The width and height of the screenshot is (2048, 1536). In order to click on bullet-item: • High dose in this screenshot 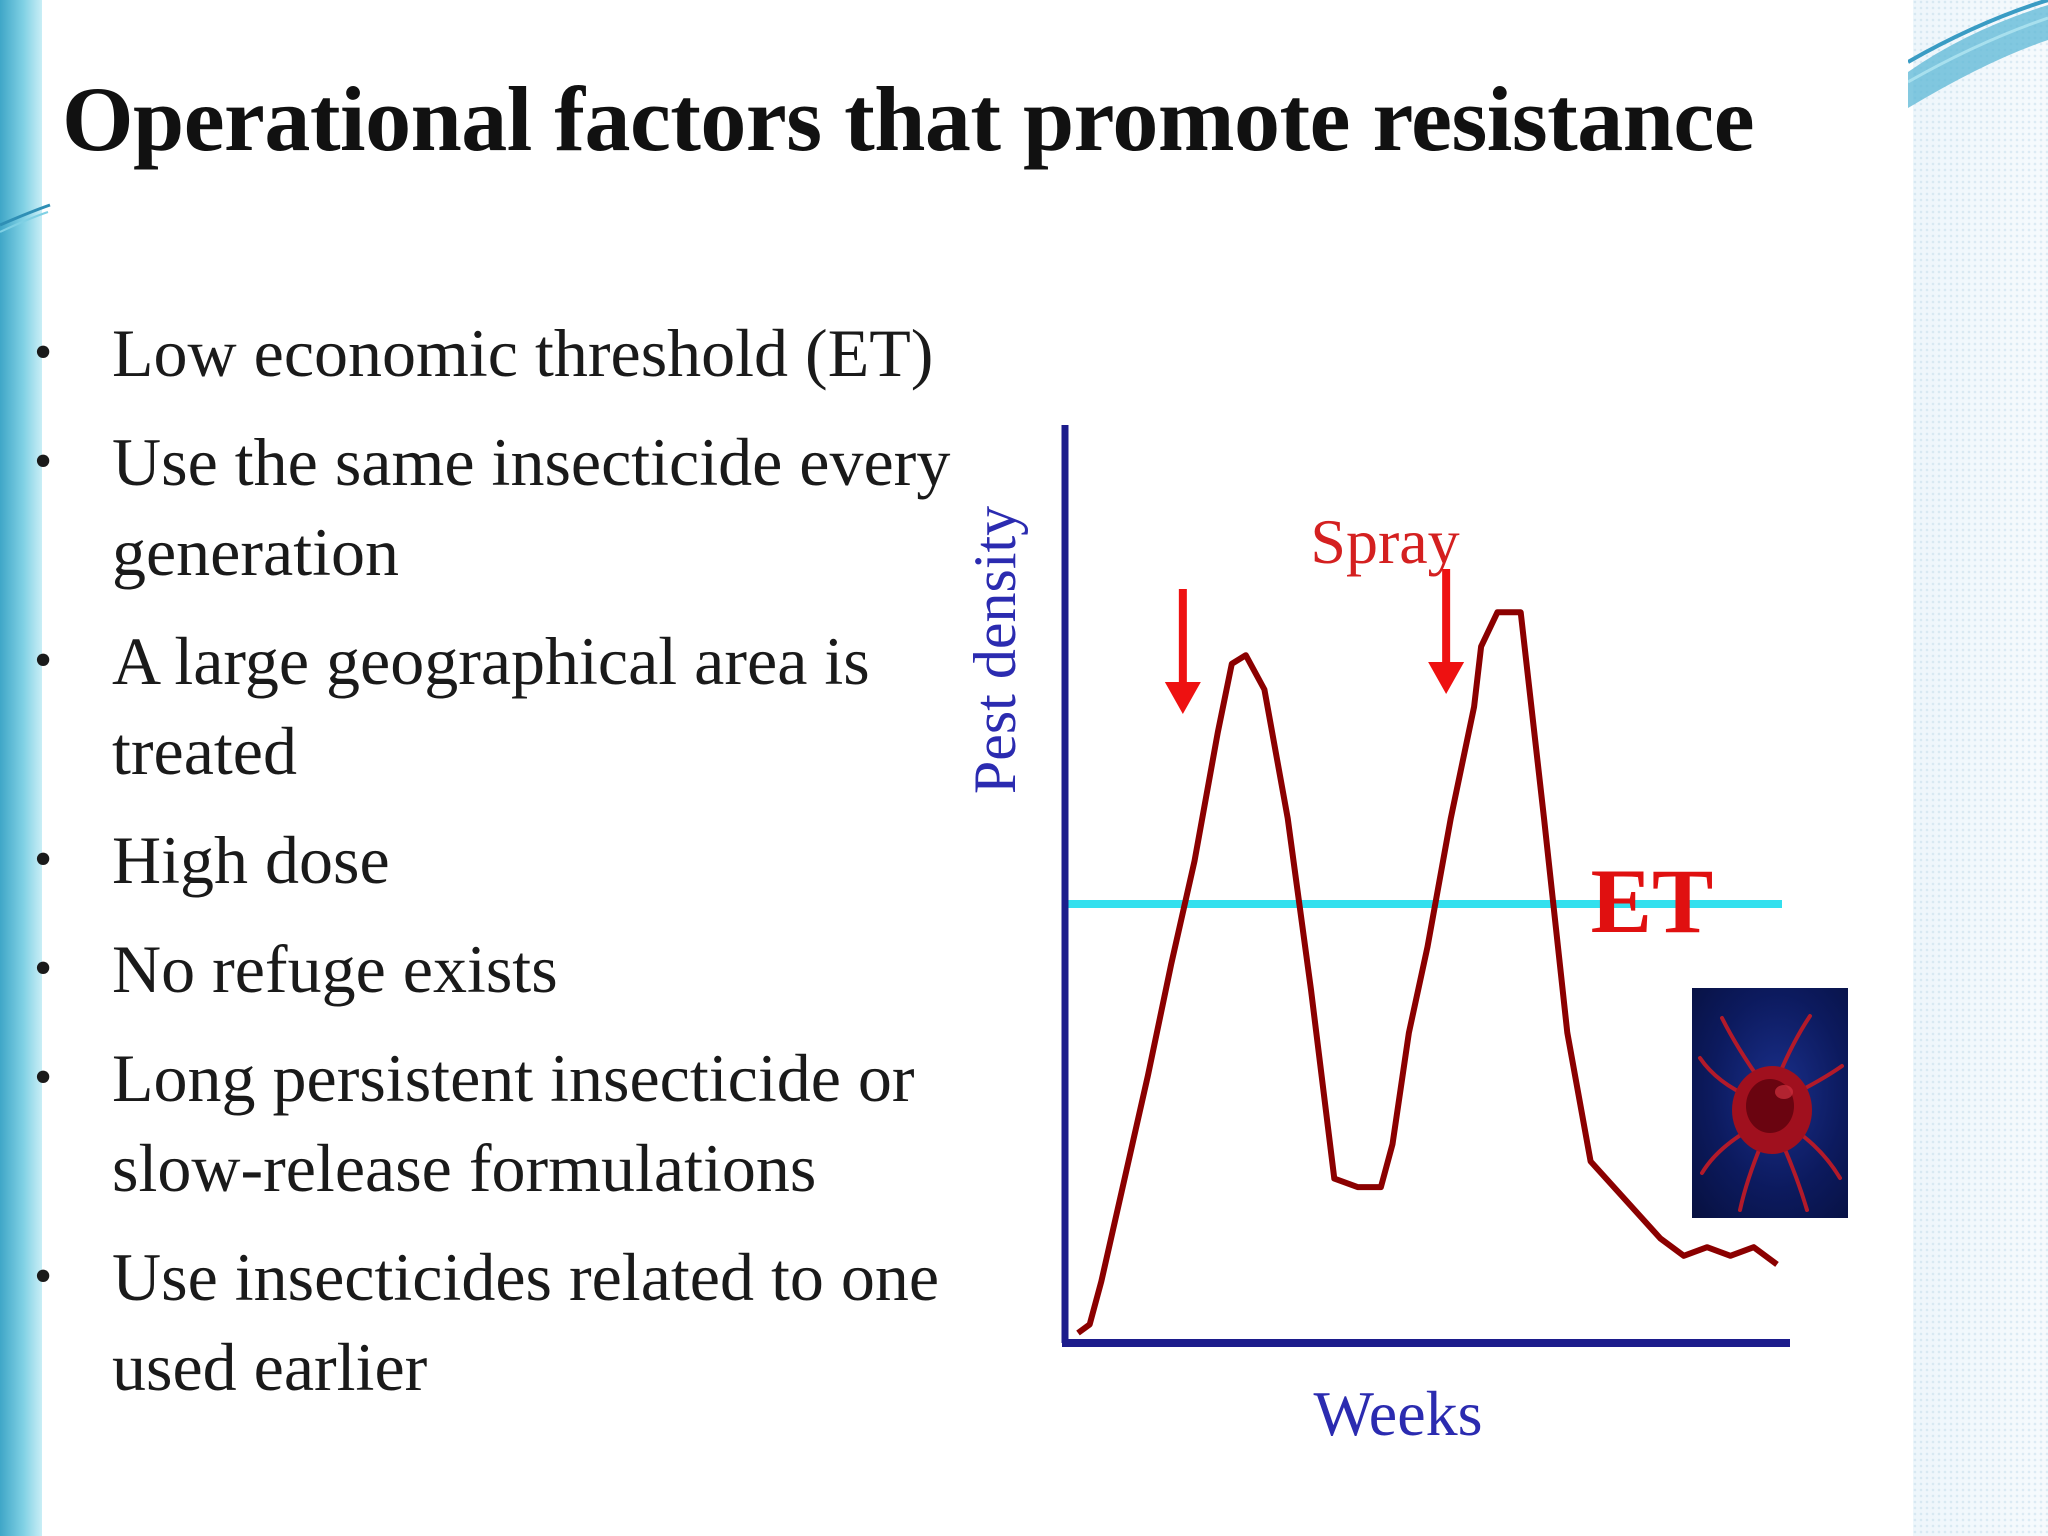, I will do `click(495, 860)`.